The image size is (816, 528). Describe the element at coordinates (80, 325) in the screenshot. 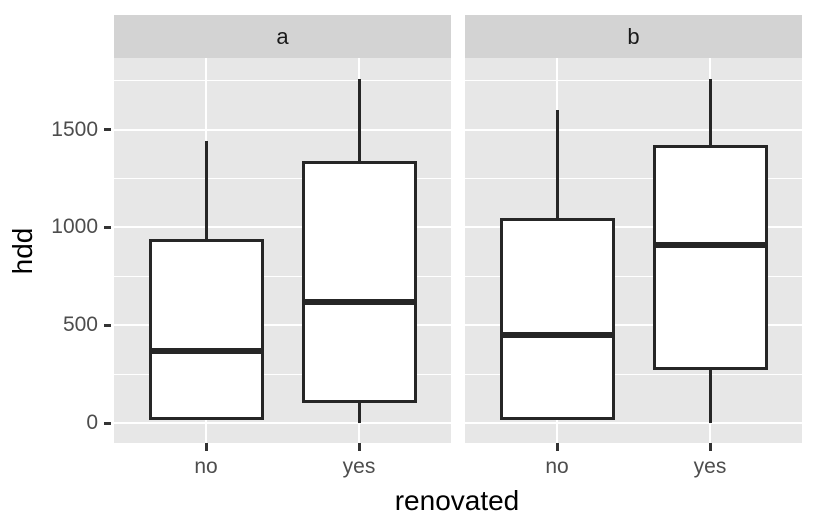

I see `y-tick-label: 500` at that location.